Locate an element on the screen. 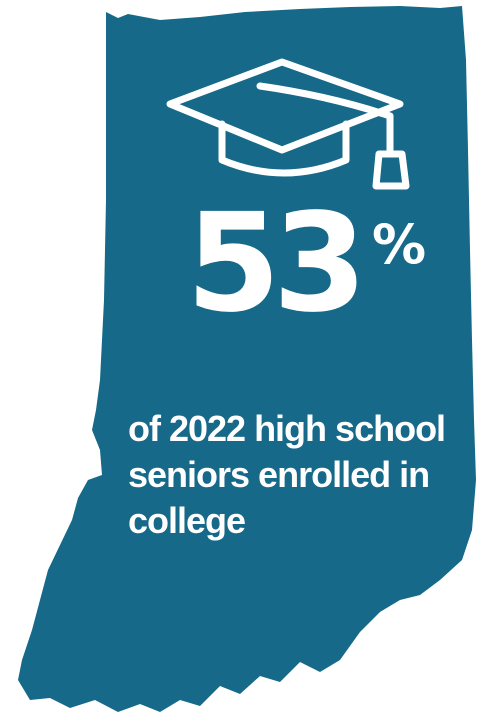  graduation-cap-icon is located at coordinates (288, 124).